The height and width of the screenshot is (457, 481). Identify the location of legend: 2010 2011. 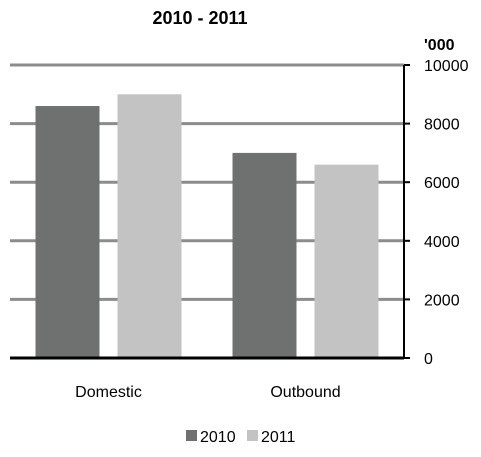
(241, 437).